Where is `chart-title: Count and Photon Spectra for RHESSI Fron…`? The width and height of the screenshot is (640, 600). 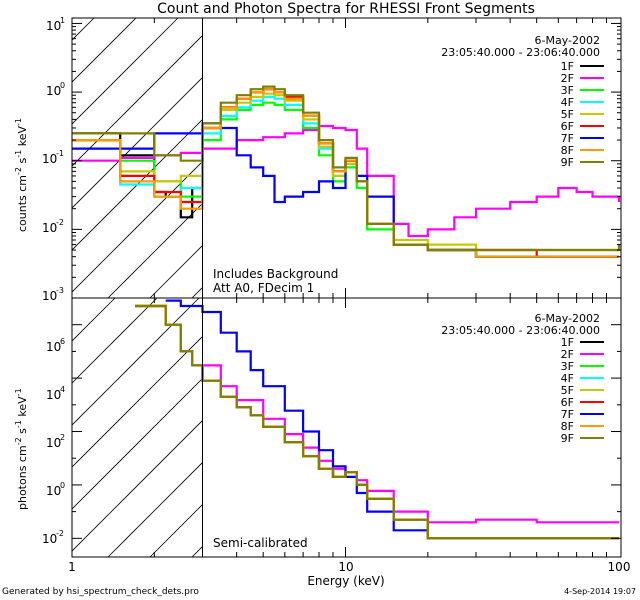
chart-title: Count and Photon Spectra for RHESSI Fron… is located at coordinates (346, 9).